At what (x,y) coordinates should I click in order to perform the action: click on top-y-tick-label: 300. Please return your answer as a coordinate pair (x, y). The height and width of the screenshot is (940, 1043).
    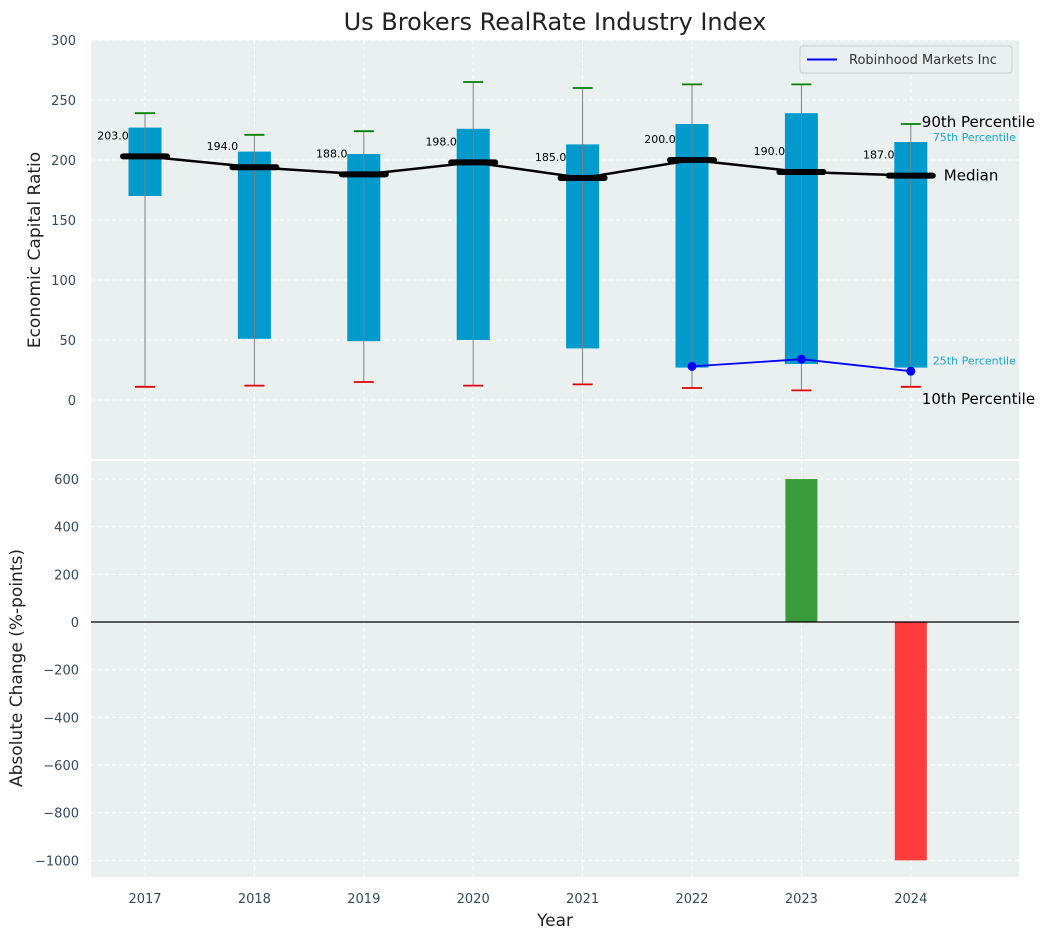
    Looking at the image, I should click on (63, 41).